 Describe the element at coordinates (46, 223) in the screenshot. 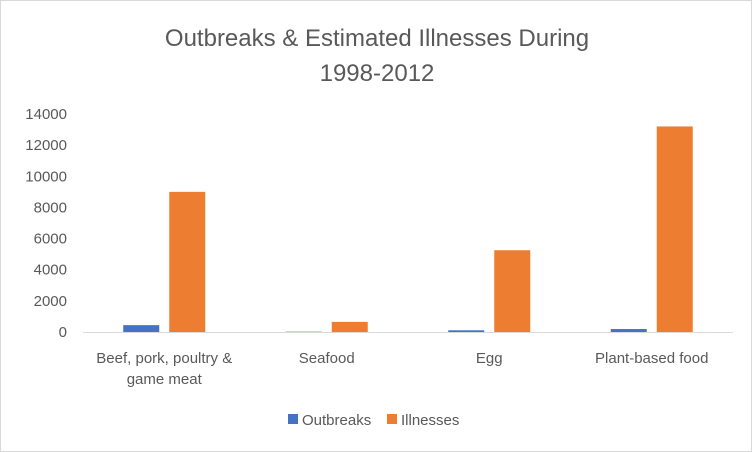

I see `y-axis: 0 2000 4000 6000 8000 10000 12000 14000` at that location.